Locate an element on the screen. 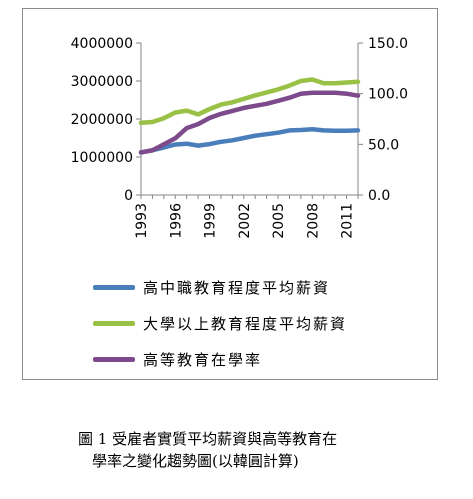 This screenshot has height=499, width=473. x-tick-label: 1993 is located at coordinates (142, 221).